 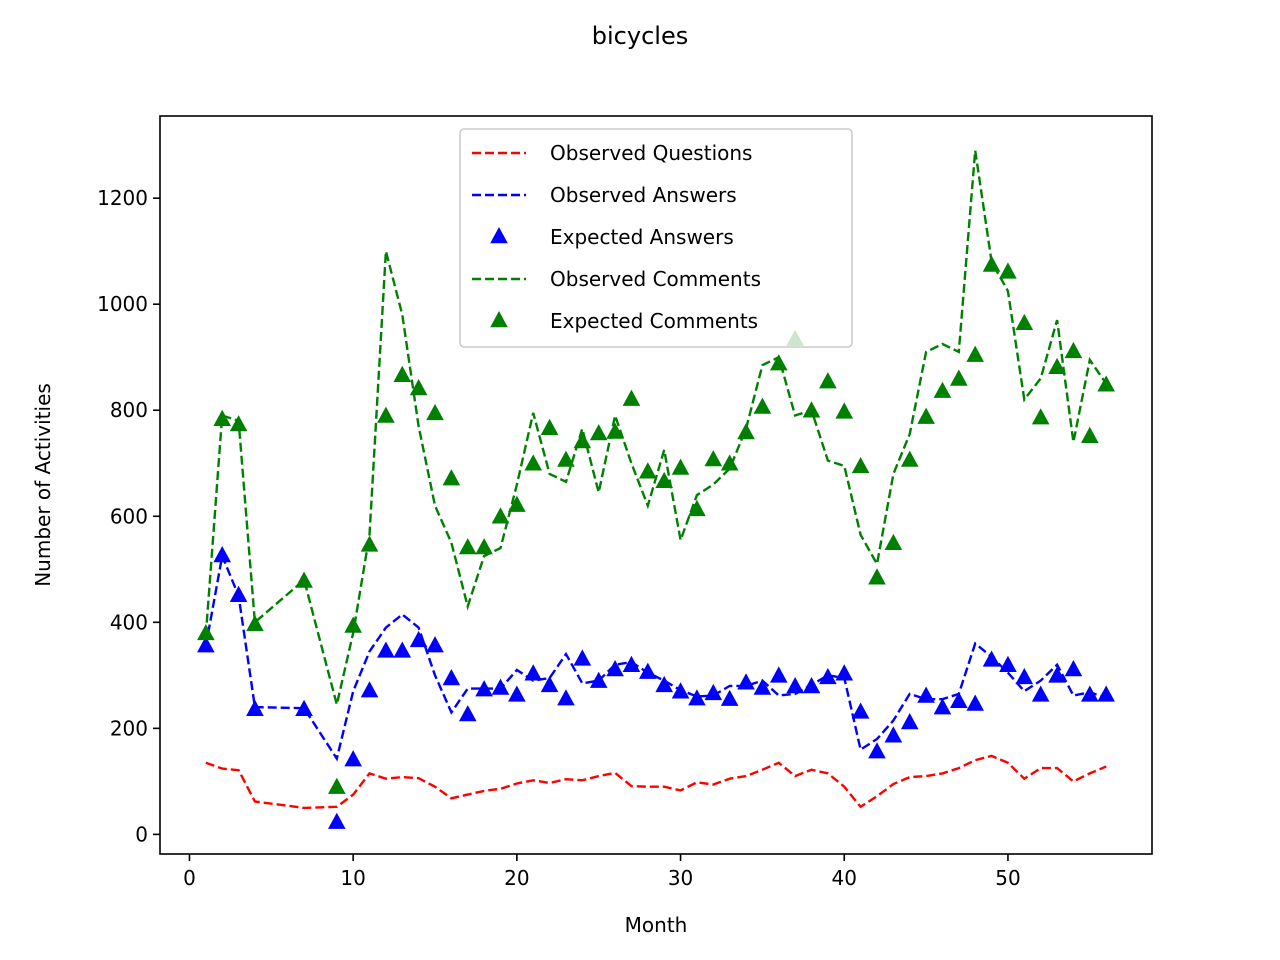 What do you see at coordinates (189, 878) in the screenshot?
I see `x-tick-label: 0` at bounding box center [189, 878].